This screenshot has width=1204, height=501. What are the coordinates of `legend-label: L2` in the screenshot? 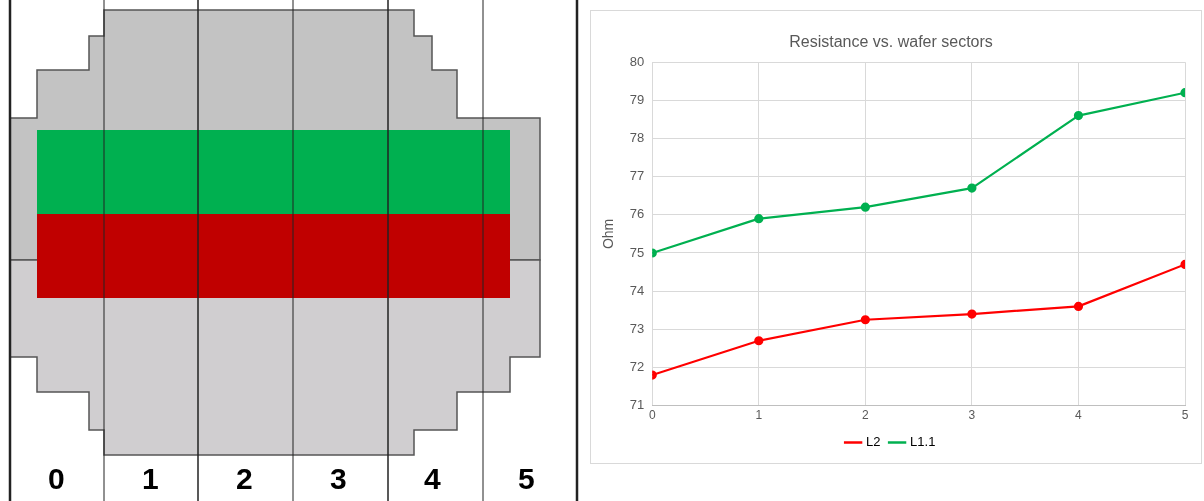 It's located at (873, 442).